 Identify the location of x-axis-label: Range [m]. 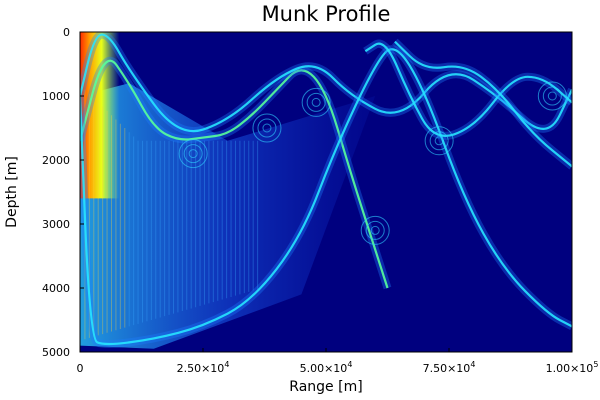
(325, 387).